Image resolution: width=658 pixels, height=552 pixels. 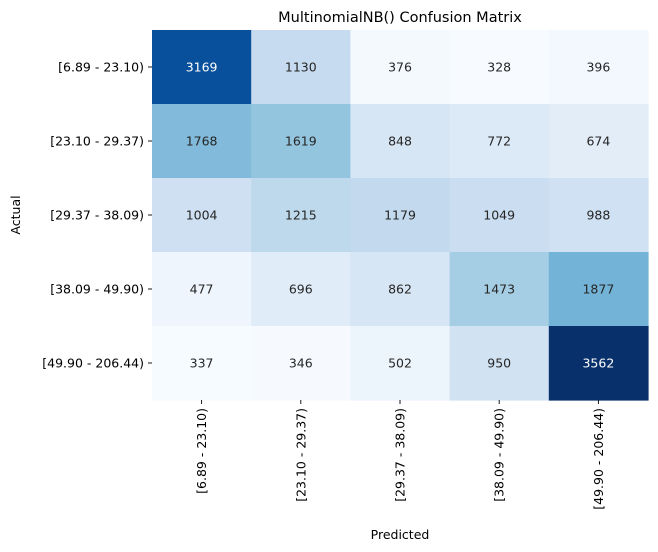 What do you see at coordinates (300, 455) in the screenshot?
I see `x-tick-label: [23.10 - 29.37)` at bounding box center [300, 455].